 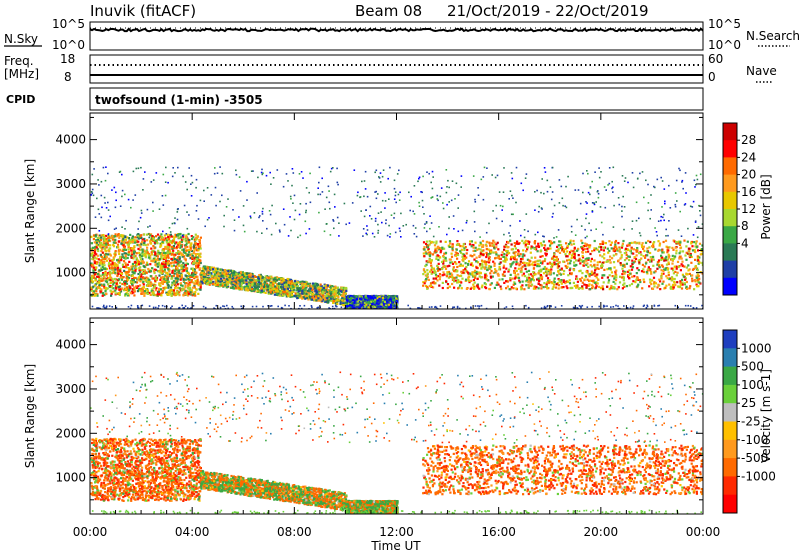 What do you see at coordinates (21, 39) in the screenshot?
I see `nsky-label: N.Sky` at bounding box center [21, 39].